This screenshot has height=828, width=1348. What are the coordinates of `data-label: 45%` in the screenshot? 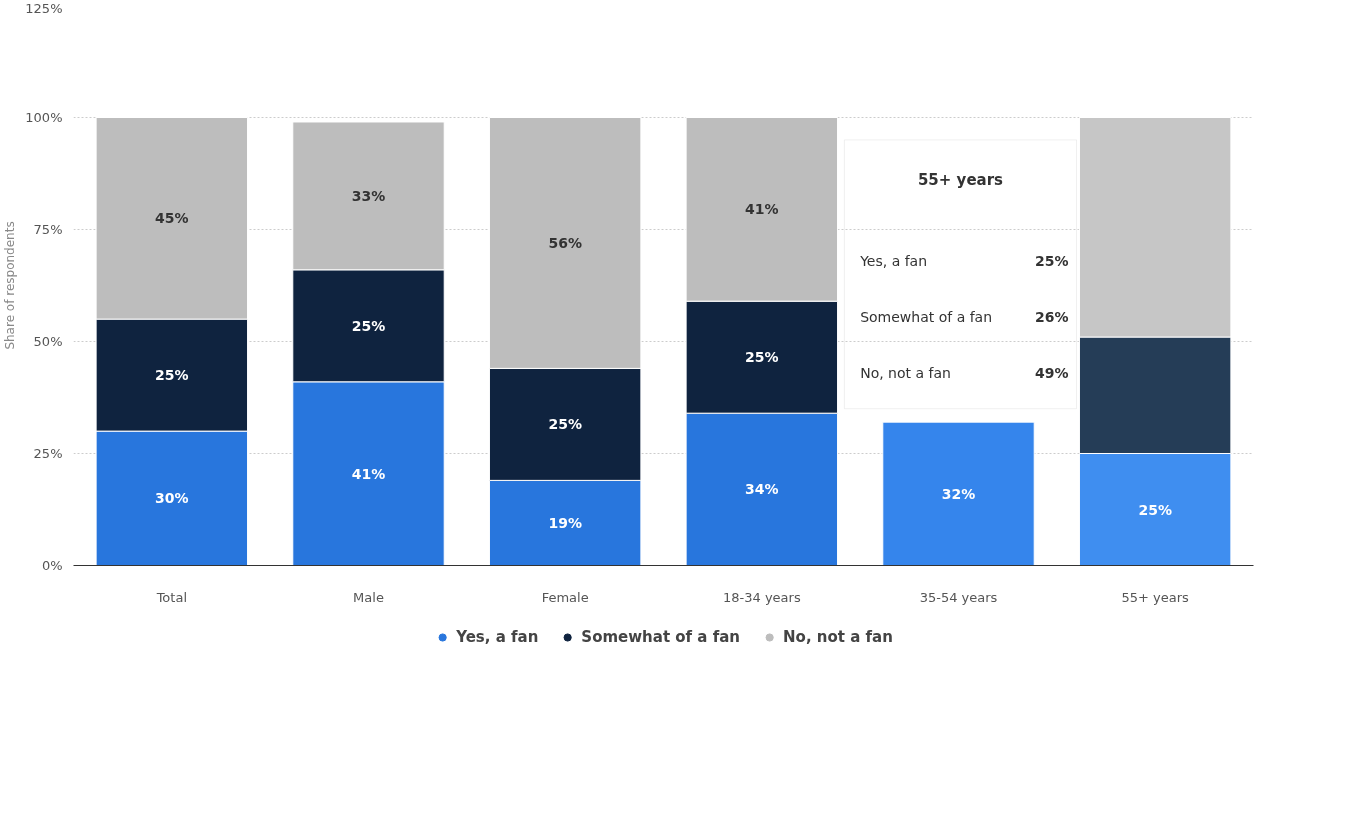 It's located at (172, 218).